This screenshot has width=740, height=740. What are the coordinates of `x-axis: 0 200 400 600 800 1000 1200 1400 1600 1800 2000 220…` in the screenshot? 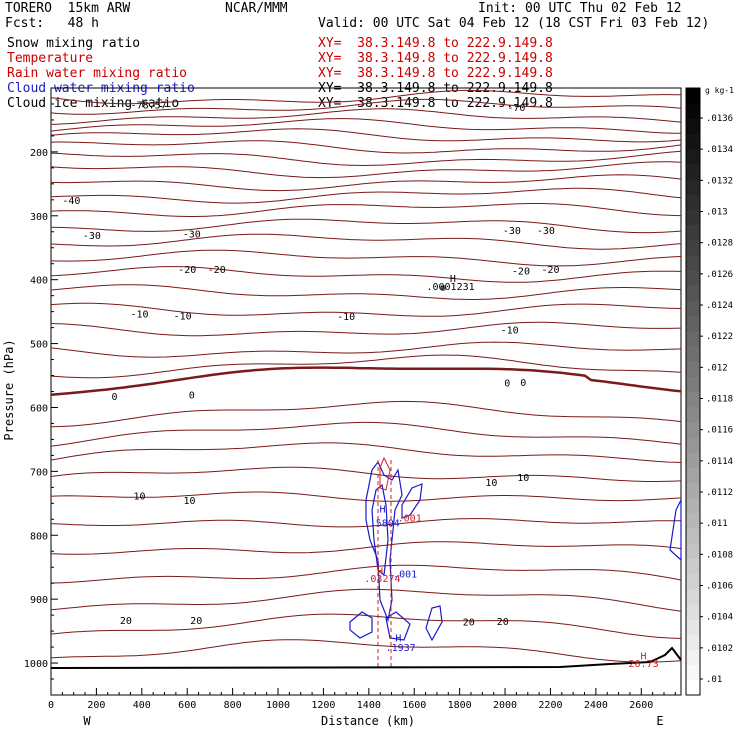 It's located at (362, 699).